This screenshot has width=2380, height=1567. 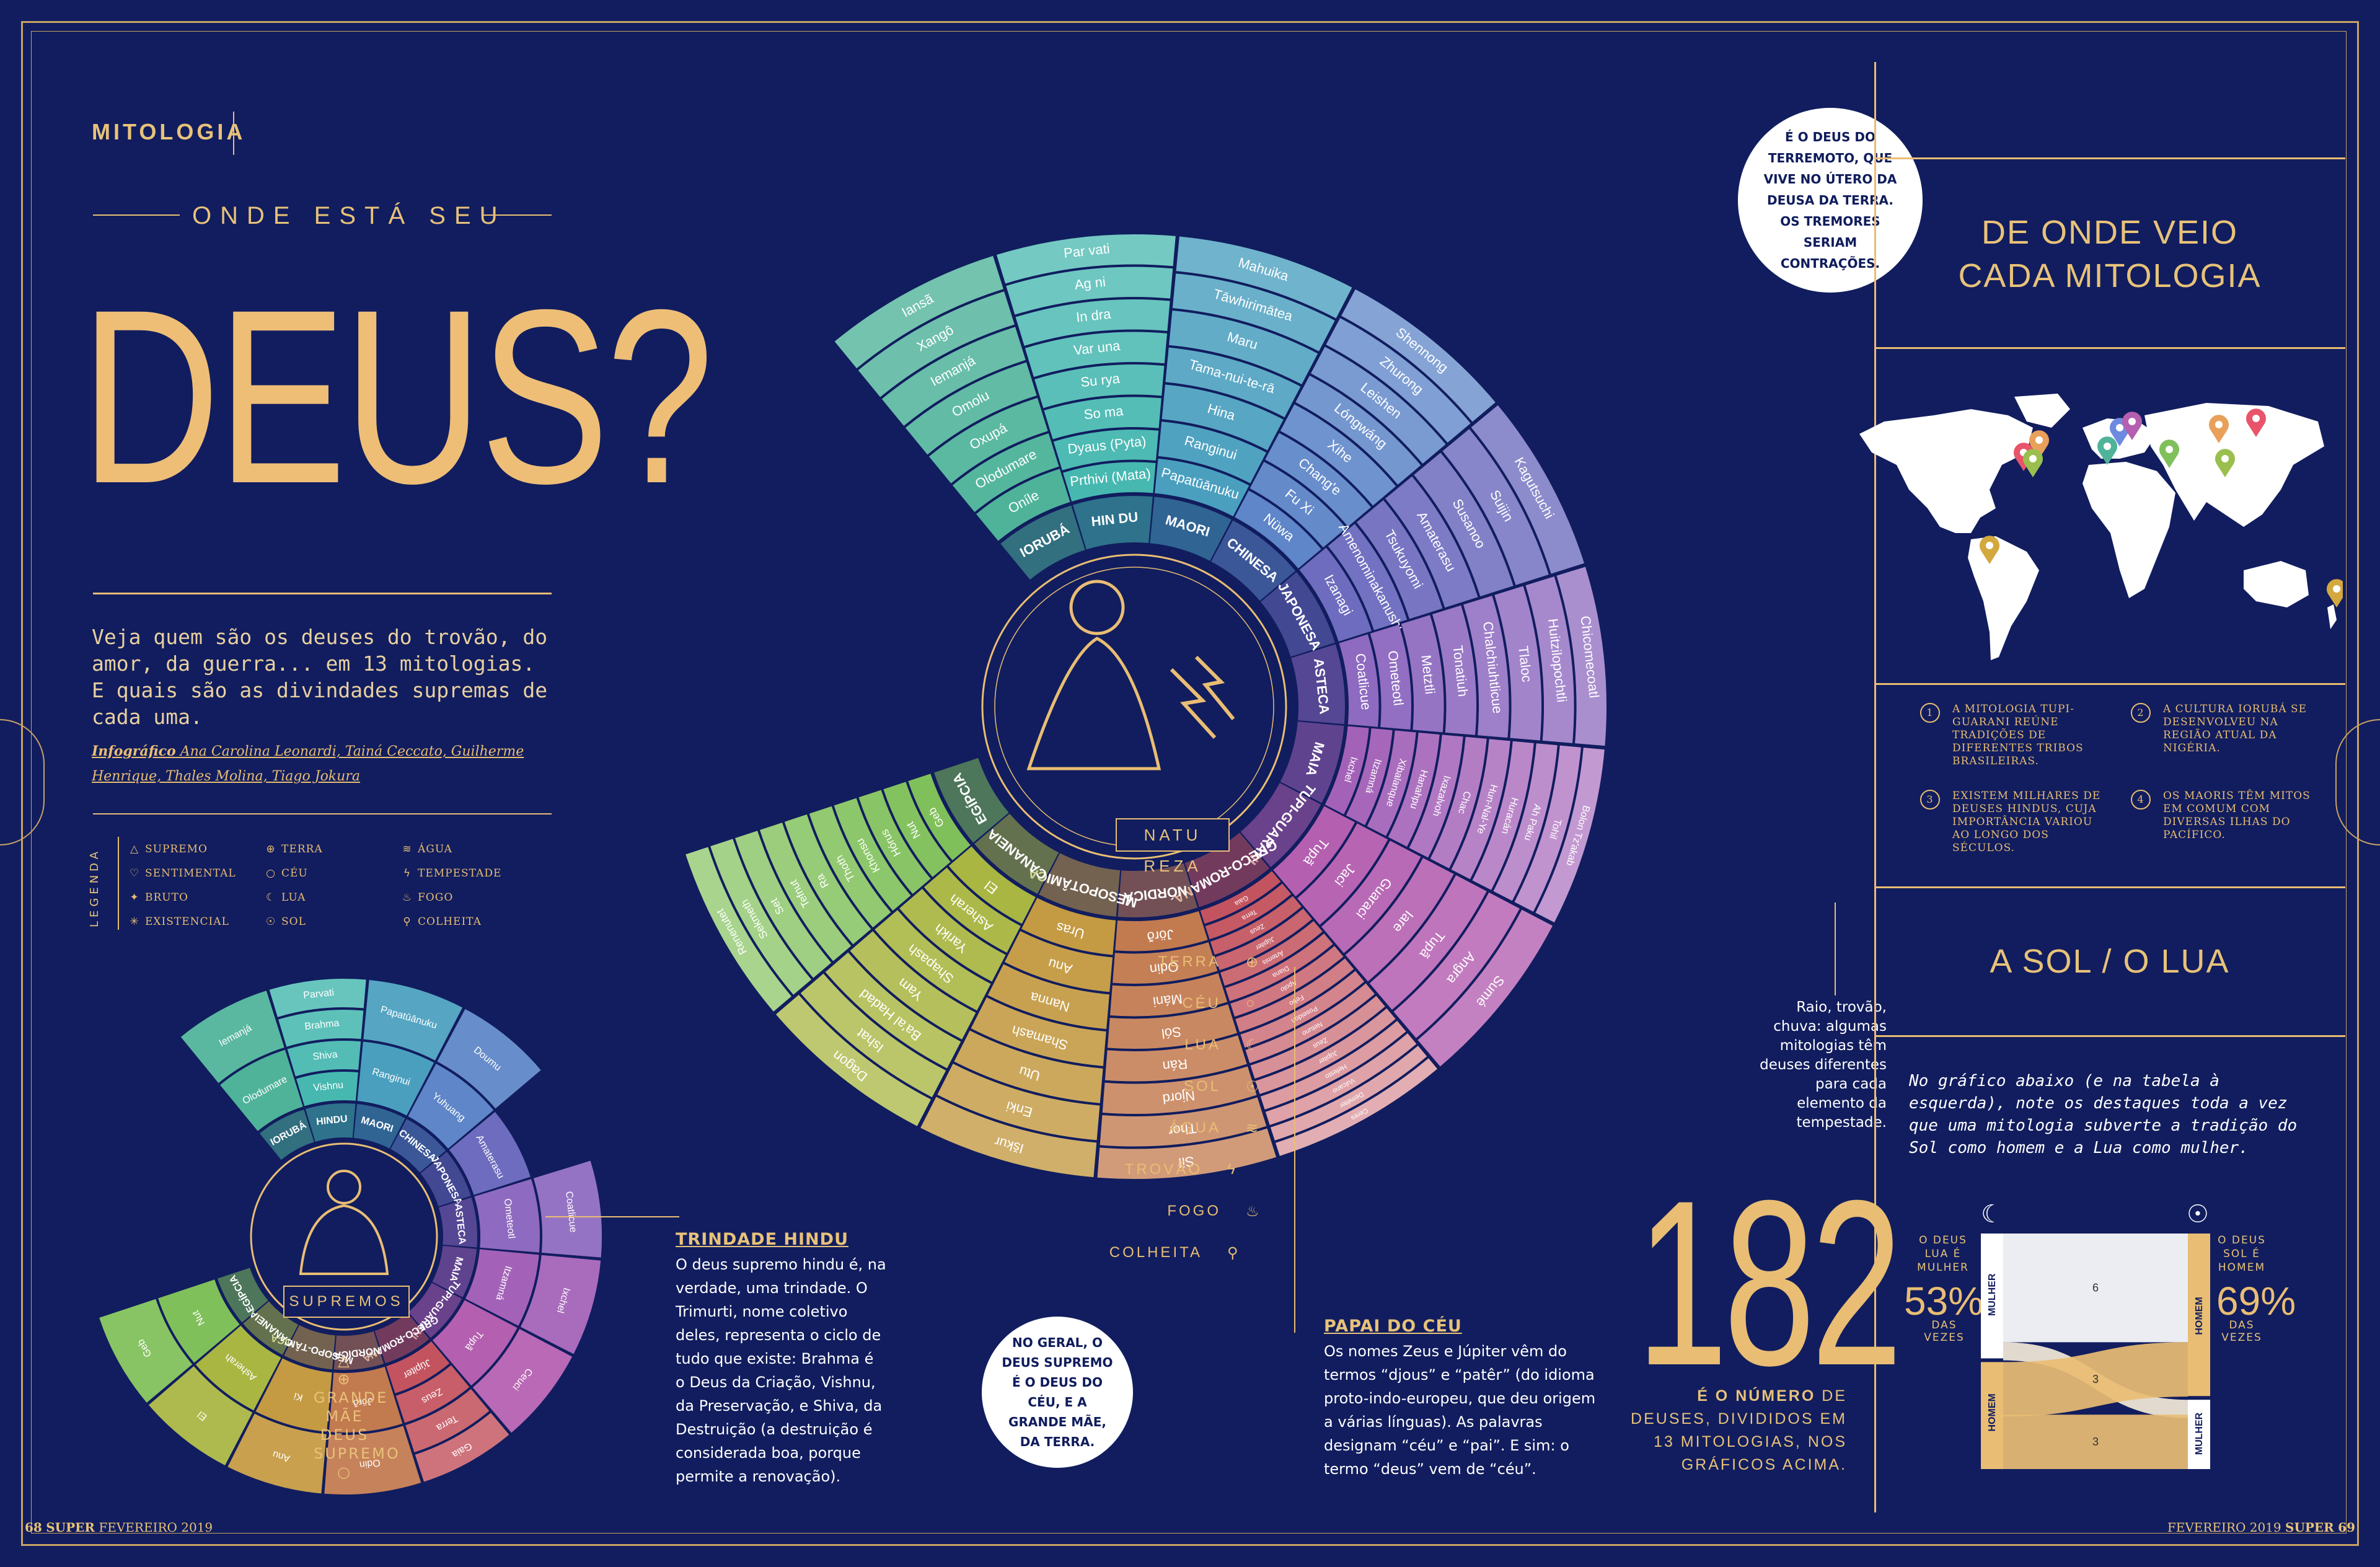 What do you see at coordinates (293, 922) in the screenshot?
I see `legend-label: SOL` at bounding box center [293, 922].